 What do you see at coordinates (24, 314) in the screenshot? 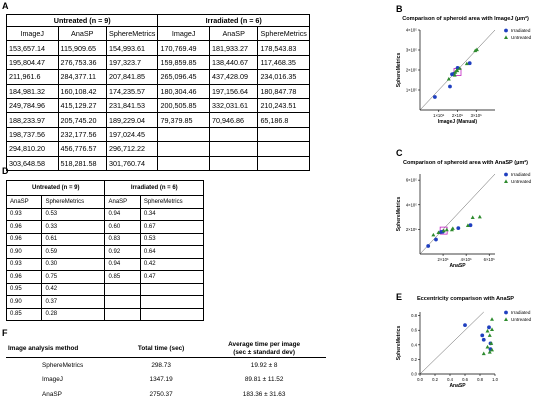
I see `table-d-cell: 0.85` at bounding box center [24, 314].